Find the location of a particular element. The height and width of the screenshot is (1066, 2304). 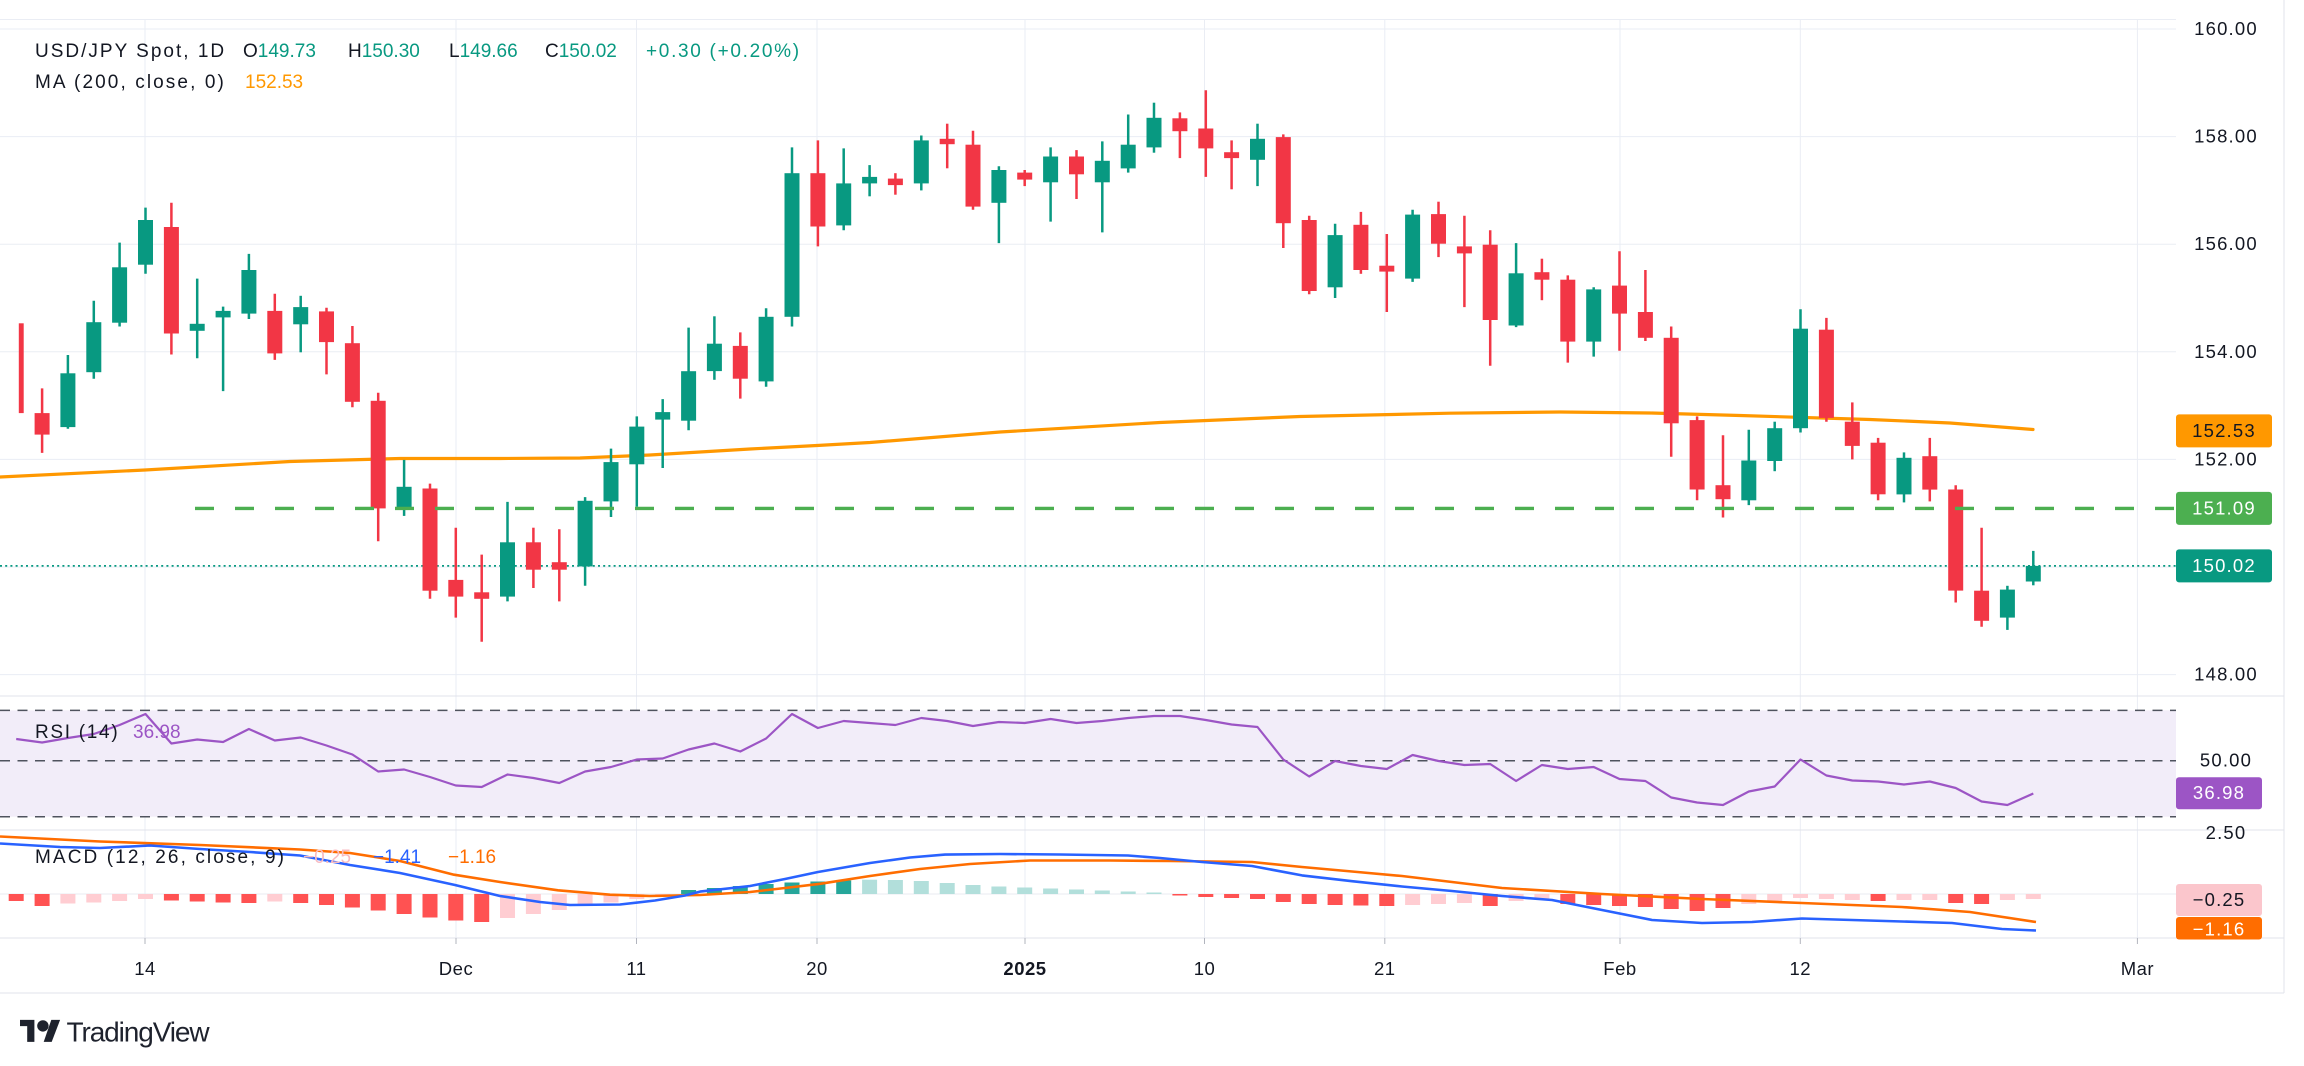

svg-text: H150.30 is located at coordinates (384, 51).